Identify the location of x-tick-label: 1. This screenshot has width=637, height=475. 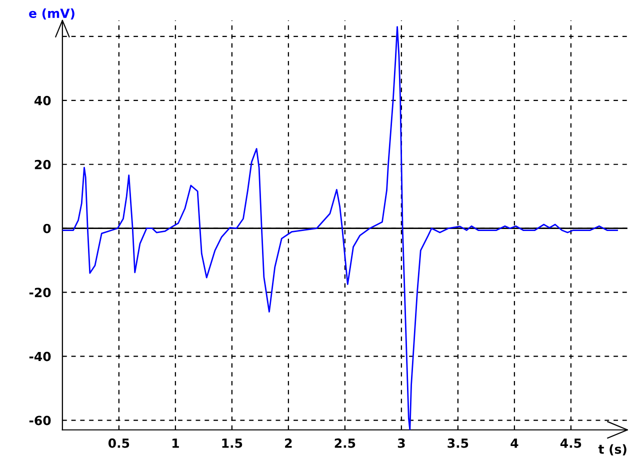
(175, 443).